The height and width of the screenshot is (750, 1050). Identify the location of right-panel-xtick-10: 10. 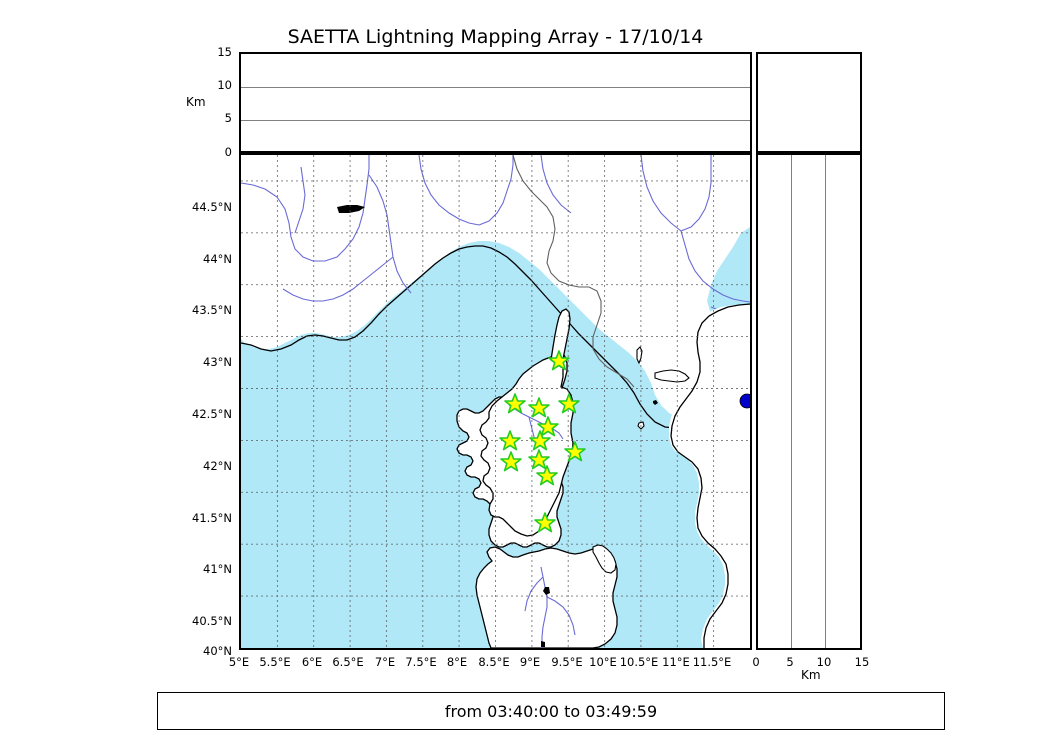
(824, 662).